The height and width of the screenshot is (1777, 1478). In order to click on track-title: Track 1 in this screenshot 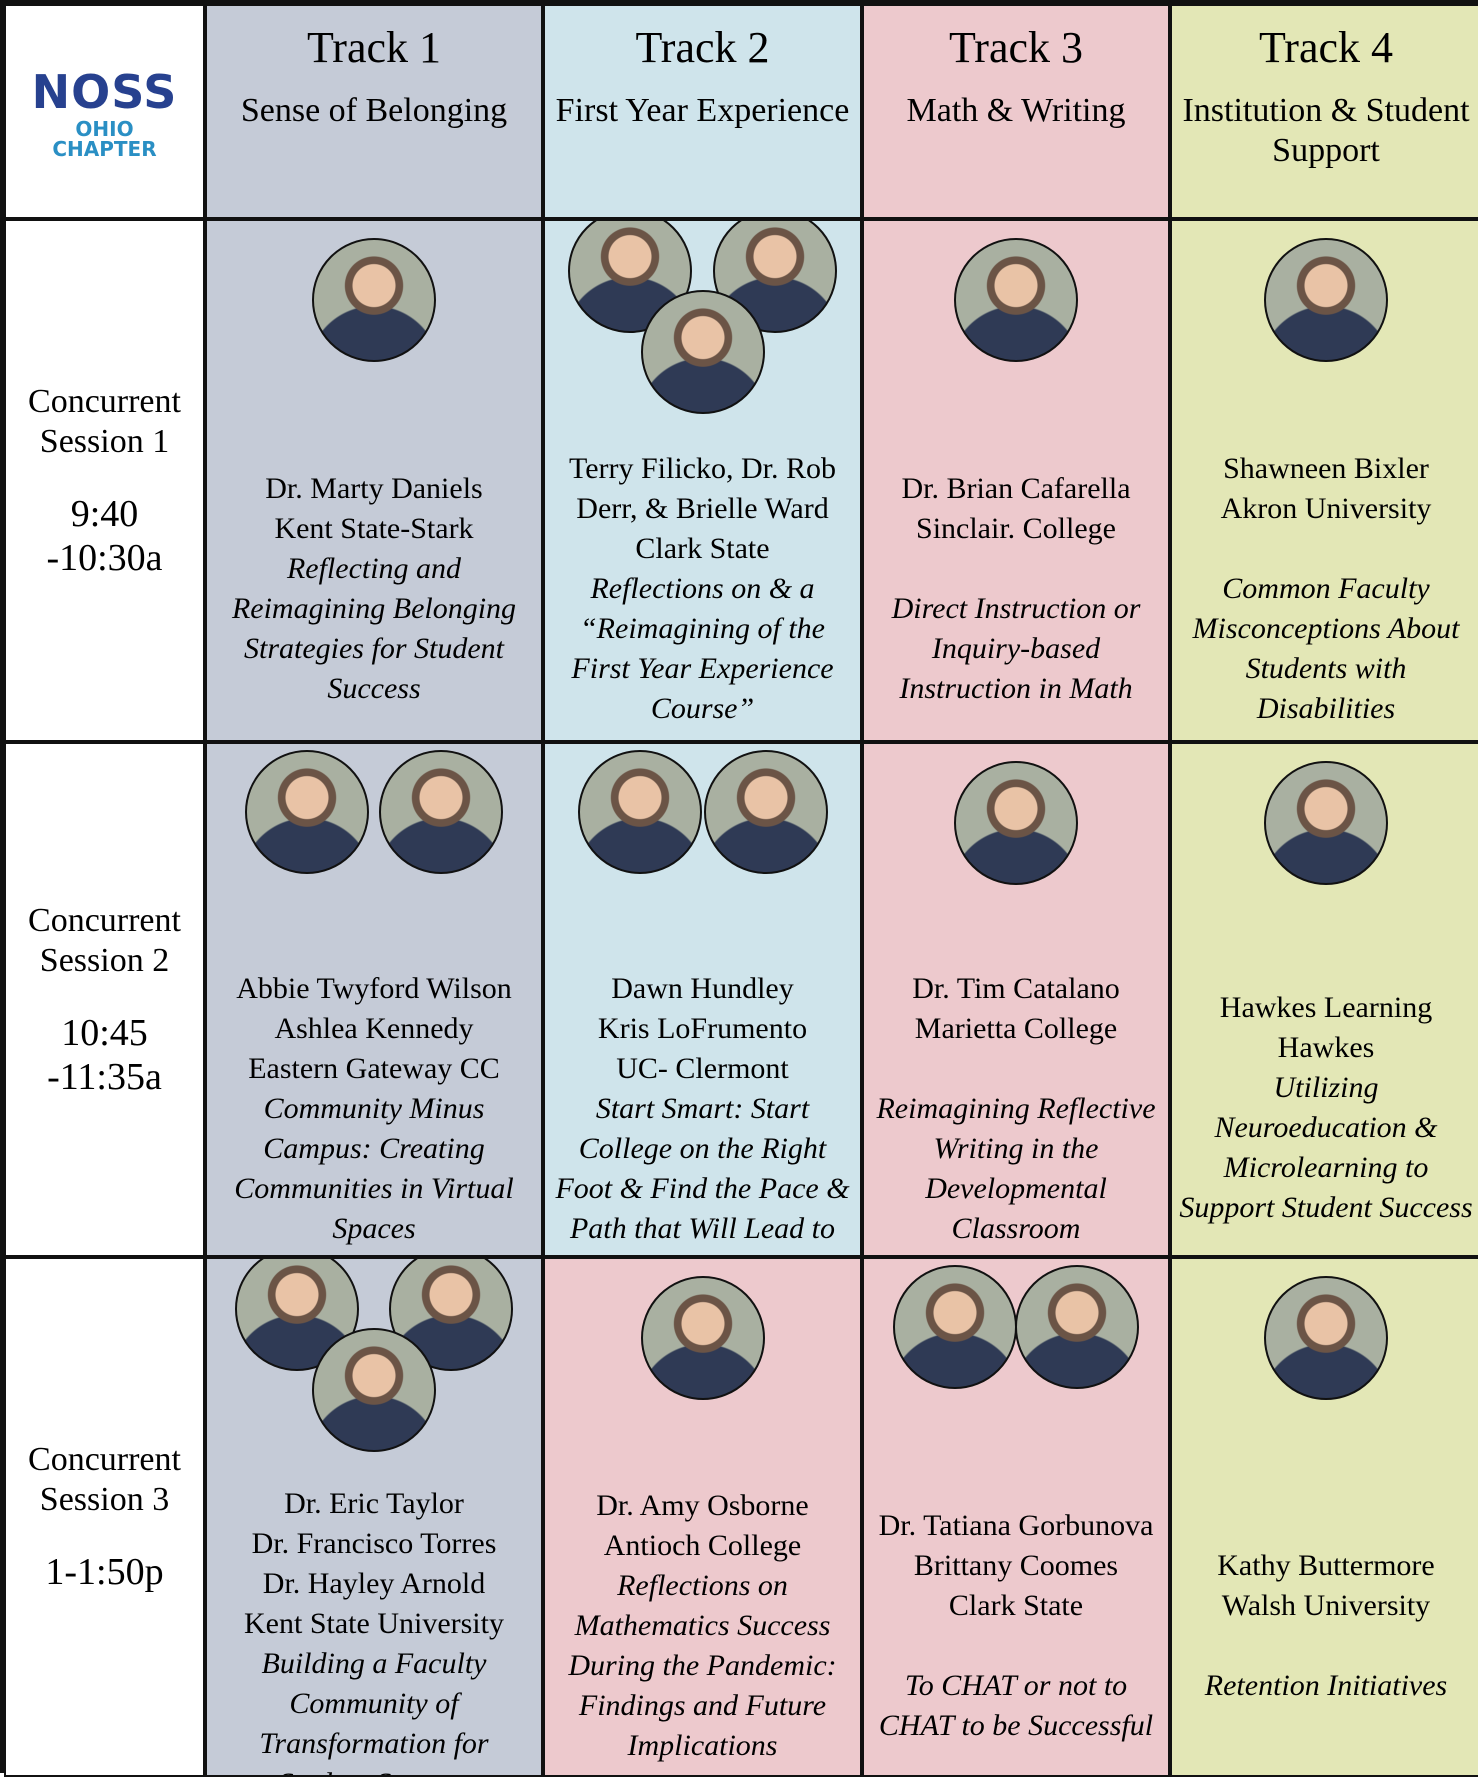, I will do `click(374, 47)`.